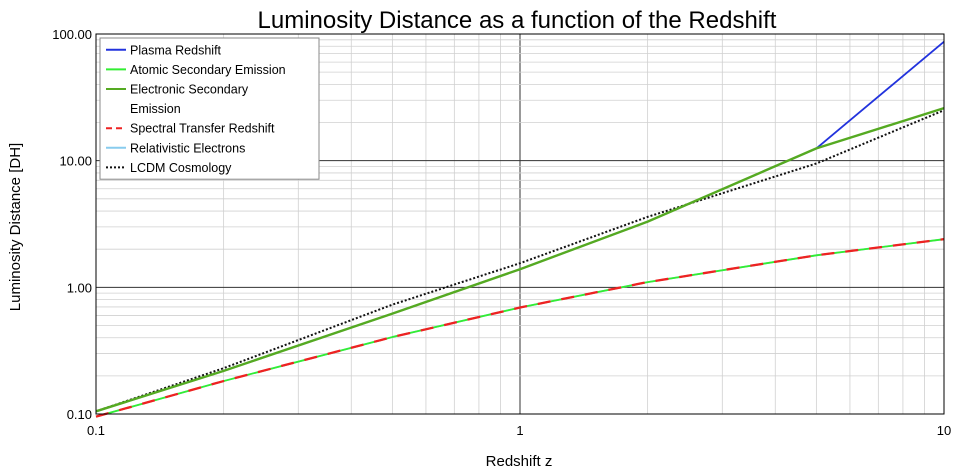 Image resolution: width=955 pixels, height=472 pixels. What do you see at coordinates (96, 430) in the screenshot?
I see `x-tick-label: 0.1` at bounding box center [96, 430].